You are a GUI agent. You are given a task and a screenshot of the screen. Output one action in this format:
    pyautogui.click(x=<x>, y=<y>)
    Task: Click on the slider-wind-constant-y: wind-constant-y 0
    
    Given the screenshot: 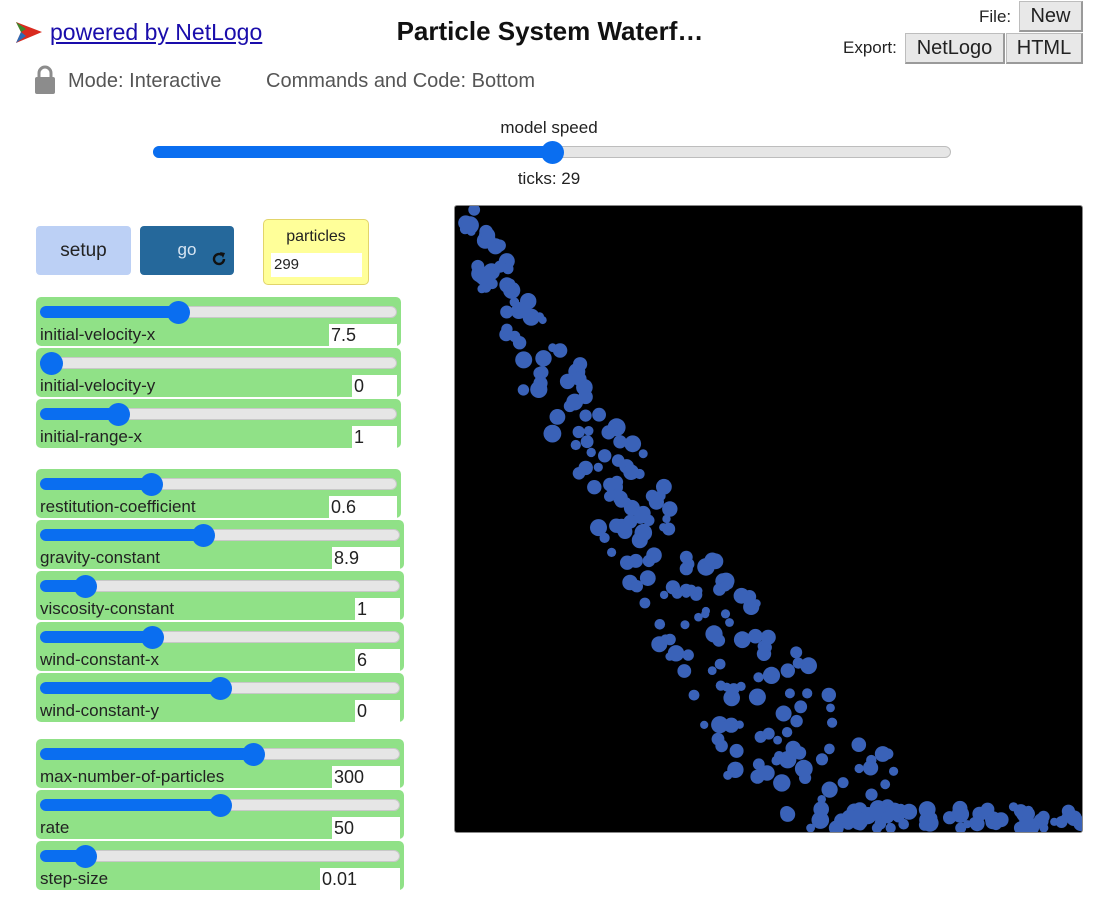 What is the action you would take?
    pyautogui.click(x=220, y=697)
    